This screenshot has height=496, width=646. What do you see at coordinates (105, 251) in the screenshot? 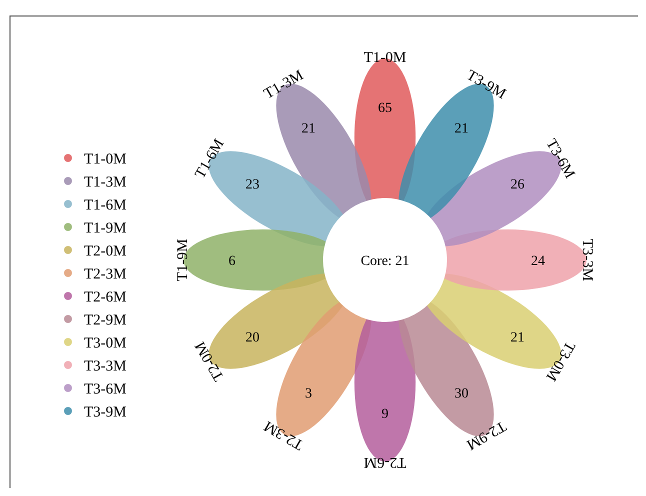
I see `category-label: T2-0M` at bounding box center [105, 251].